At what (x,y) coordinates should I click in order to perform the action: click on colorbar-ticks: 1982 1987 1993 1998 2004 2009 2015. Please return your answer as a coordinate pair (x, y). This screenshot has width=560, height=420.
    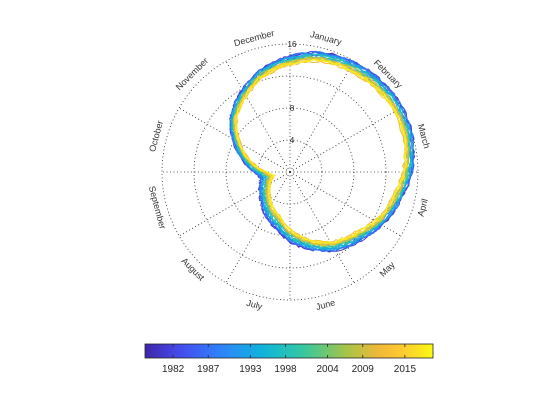
    Looking at the image, I should click on (289, 359).